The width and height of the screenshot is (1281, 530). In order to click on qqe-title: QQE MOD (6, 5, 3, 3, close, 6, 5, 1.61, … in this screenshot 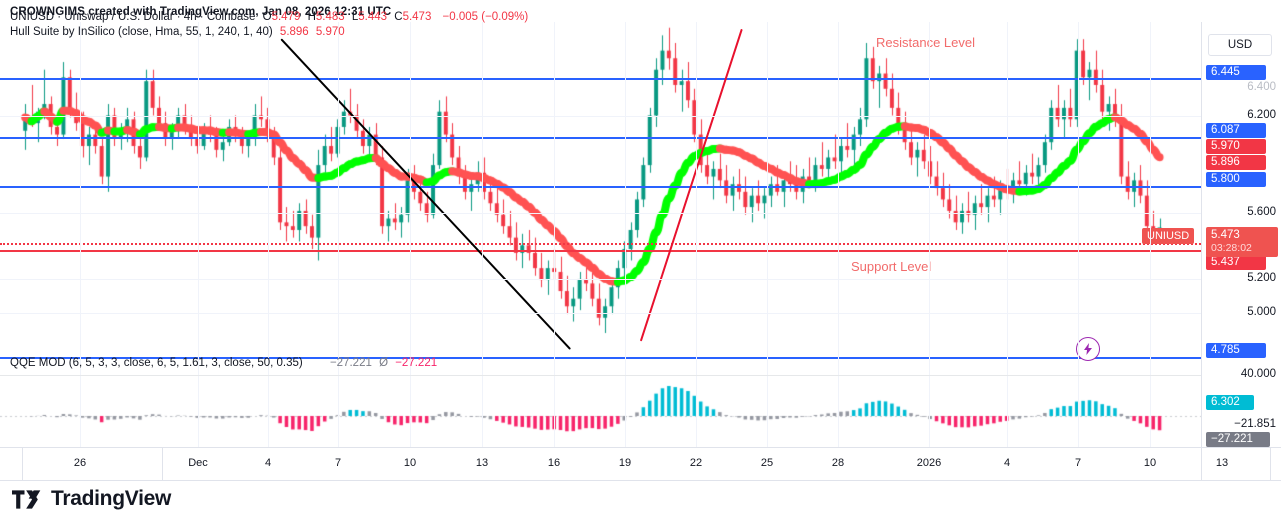, I will do `click(156, 363)`.